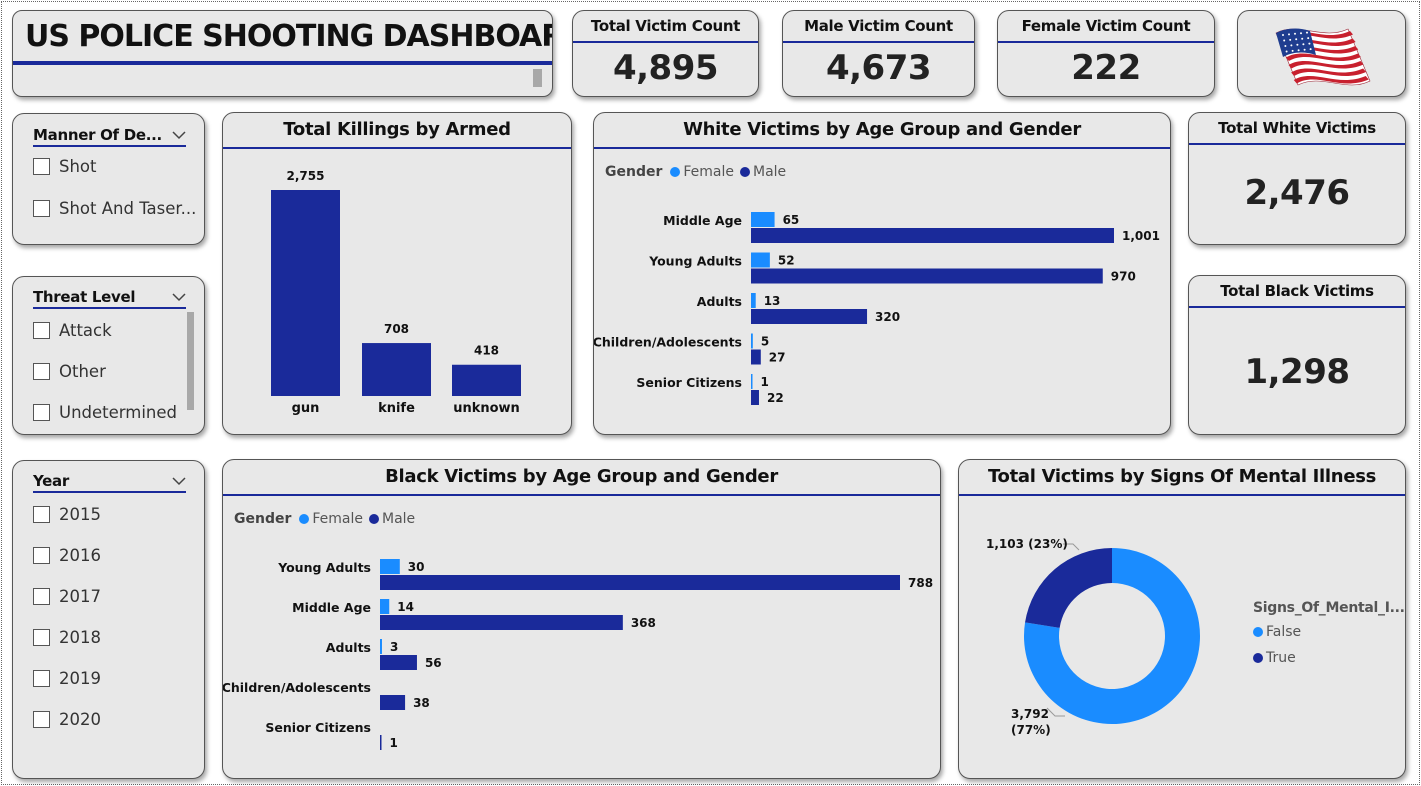 The image size is (1421, 786). I want to click on slicer-header: Year, so click(109, 482).